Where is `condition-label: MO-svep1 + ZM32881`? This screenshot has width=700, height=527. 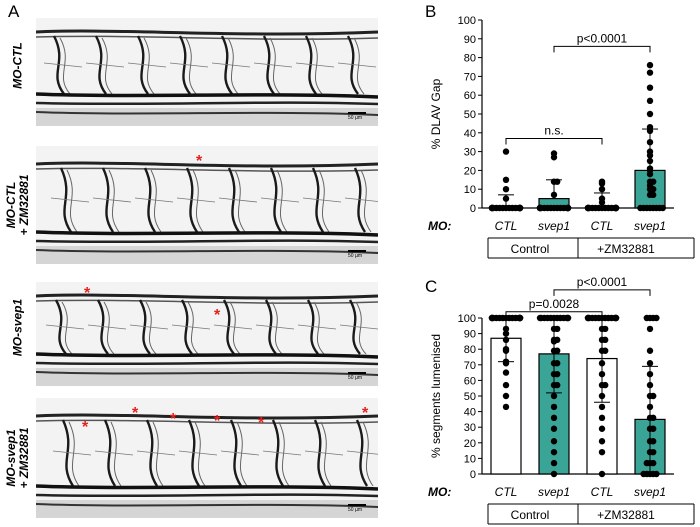
condition-label: MO-svep1 + ZM32881 is located at coordinates (17, 458).